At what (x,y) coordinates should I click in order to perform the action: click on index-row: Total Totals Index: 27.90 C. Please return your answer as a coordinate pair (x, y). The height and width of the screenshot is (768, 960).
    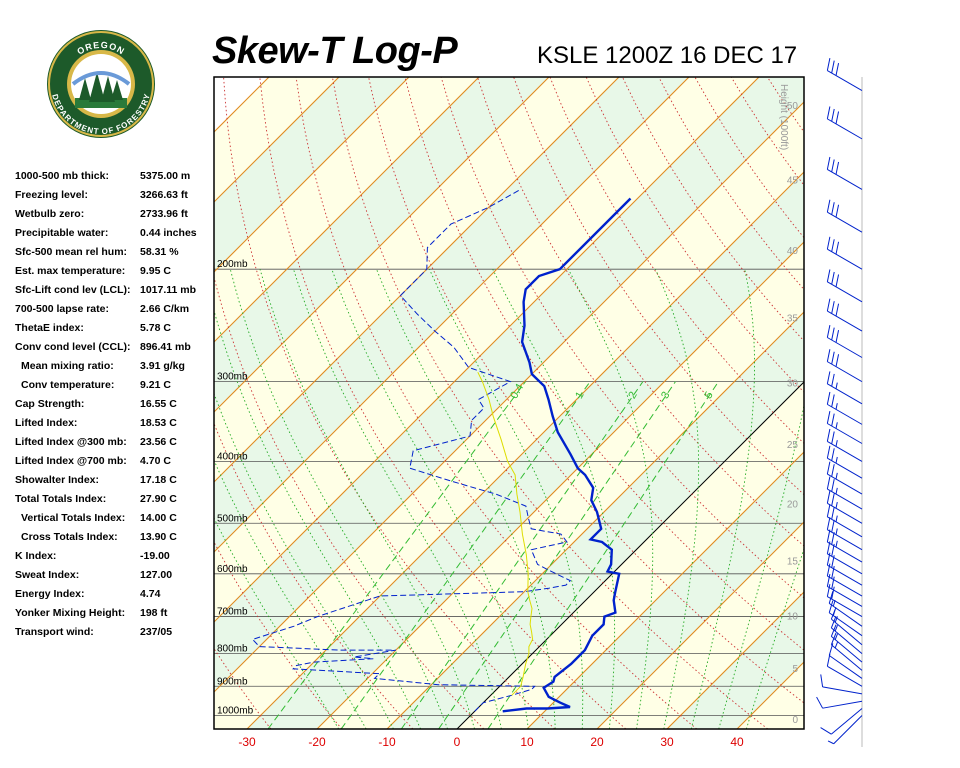
    Looking at the image, I should click on (115, 500).